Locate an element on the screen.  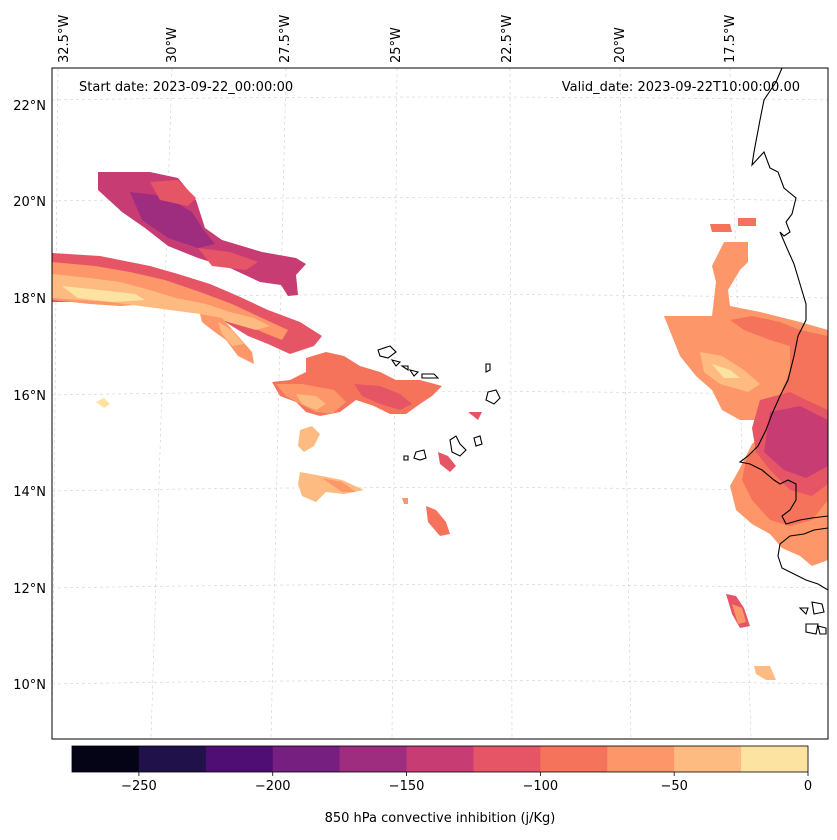
colorbar-tick-label: −150 is located at coordinates (407, 786).